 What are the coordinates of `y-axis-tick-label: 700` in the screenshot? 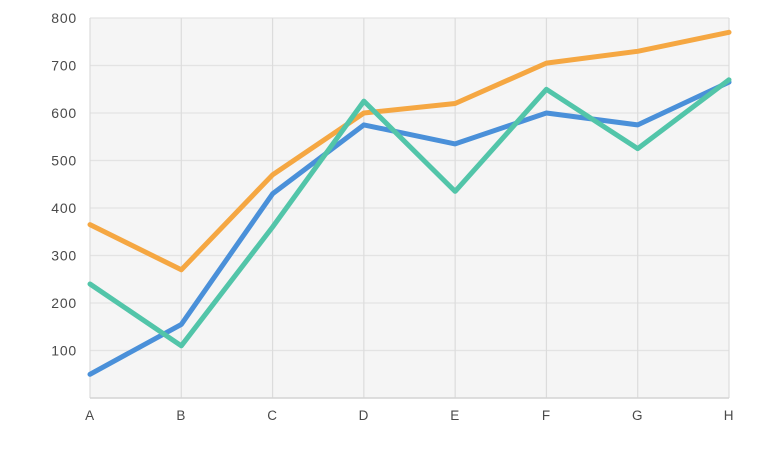 It's located at (64, 65).